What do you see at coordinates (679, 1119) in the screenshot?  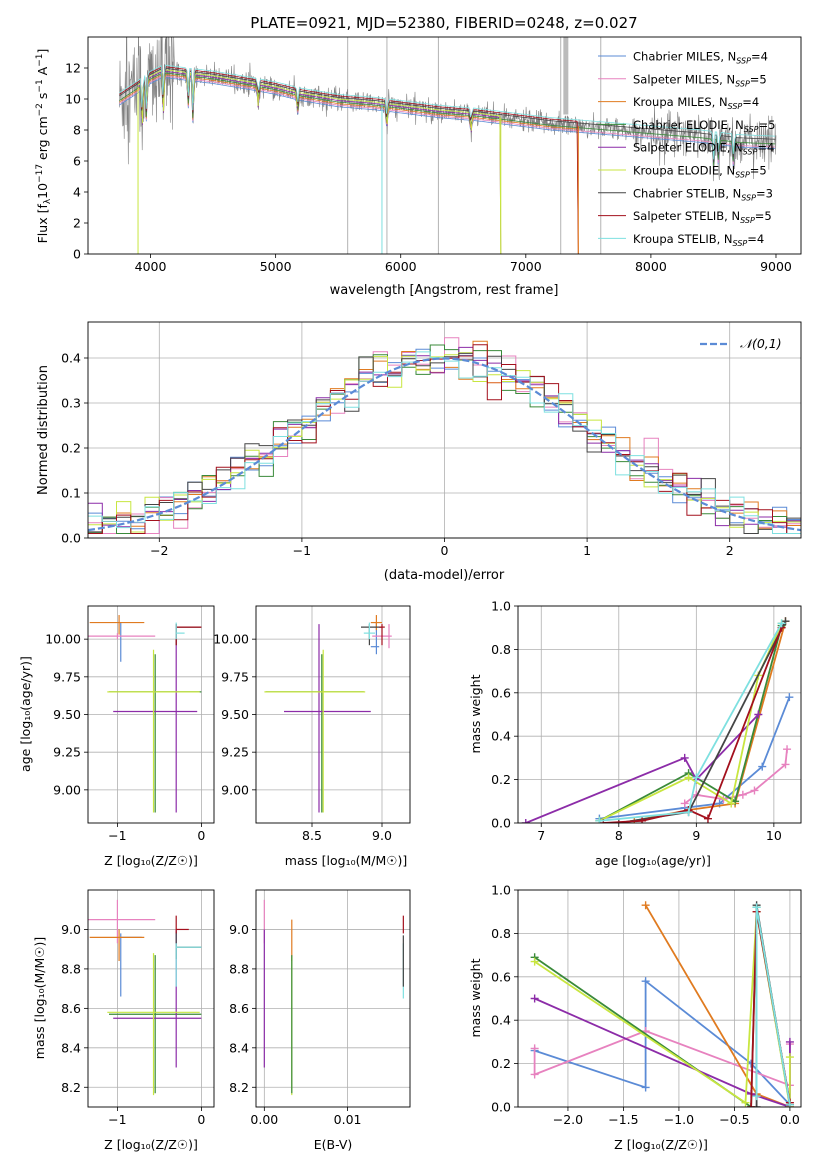 I see `x-tick-label: −1.0` at bounding box center [679, 1119].